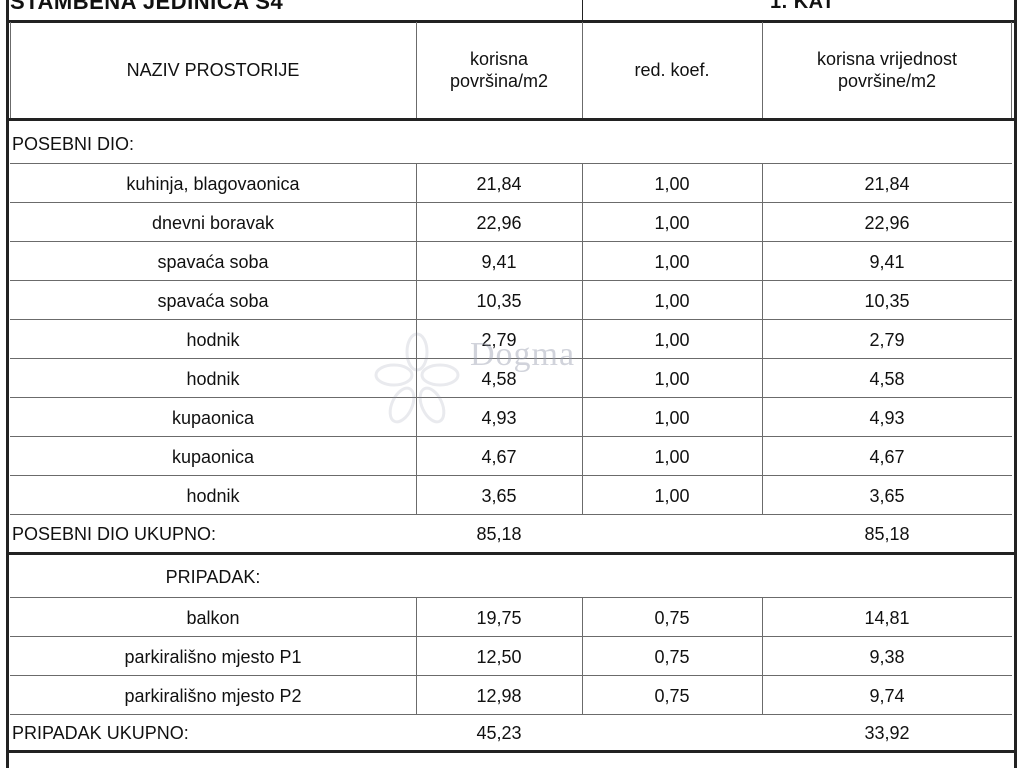 This screenshot has width=1024, height=768. Describe the element at coordinates (499, 378) in the screenshot. I see `room-area: 4,58` at that location.